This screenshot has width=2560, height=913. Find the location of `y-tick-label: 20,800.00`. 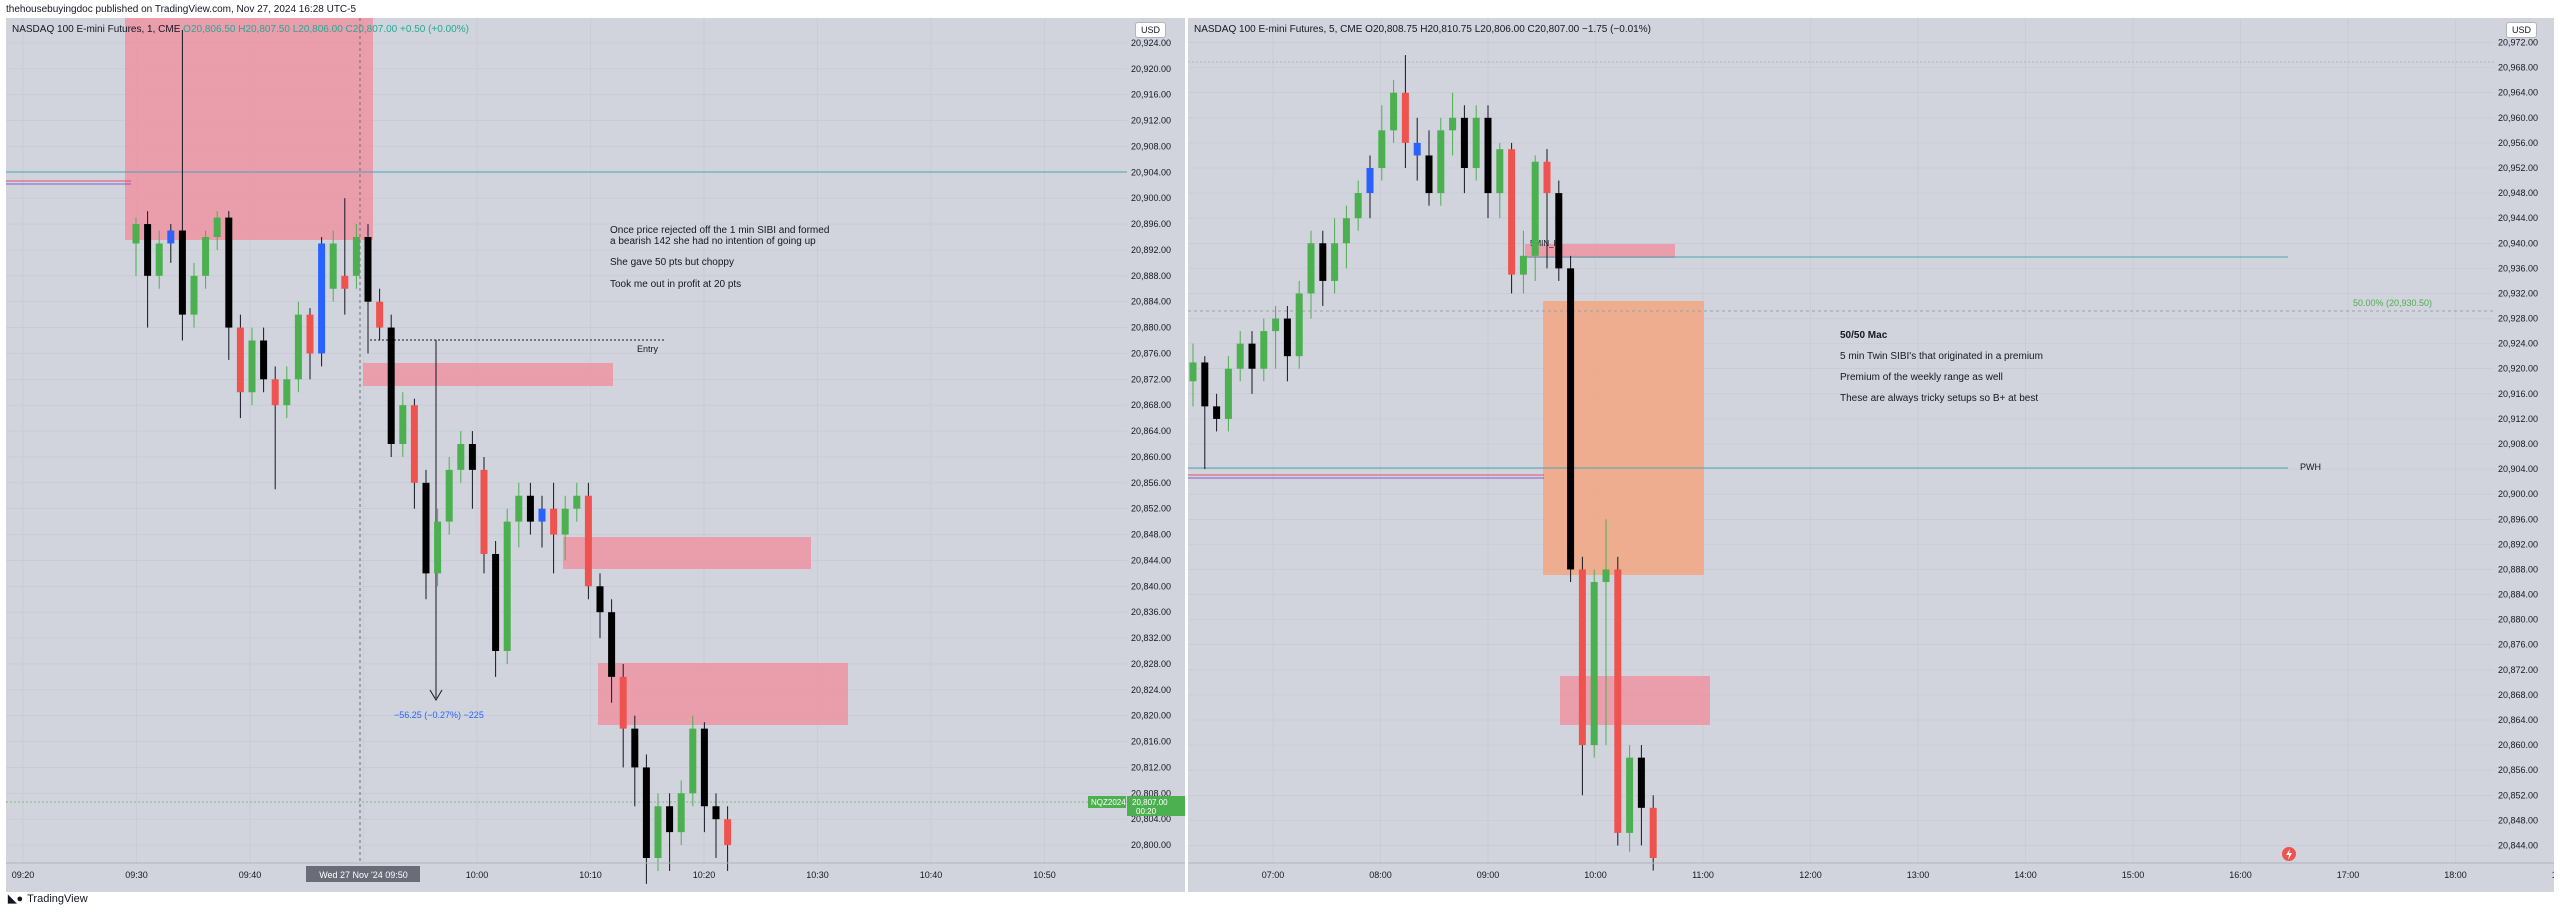

y-tick-label: 20,800.00 is located at coordinates (1151, 845).